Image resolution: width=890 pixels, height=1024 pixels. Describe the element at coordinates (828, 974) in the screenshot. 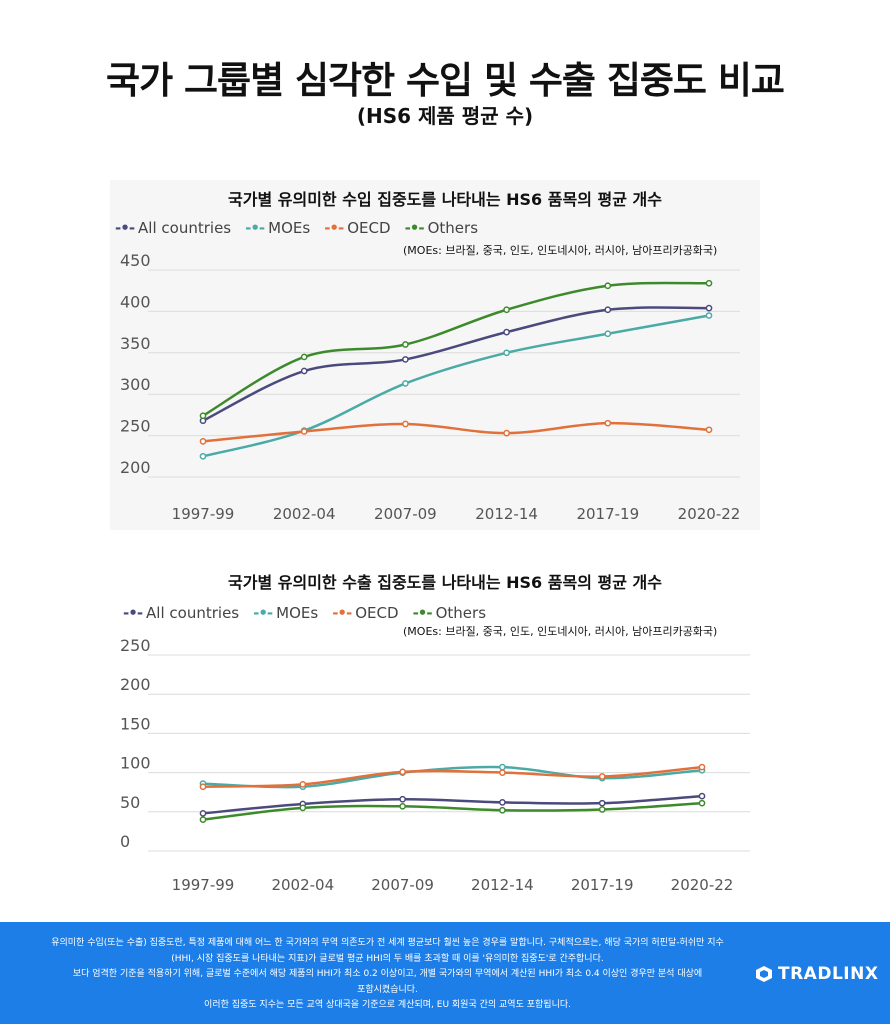

I see `brand-name: TRADLINX` at that location.